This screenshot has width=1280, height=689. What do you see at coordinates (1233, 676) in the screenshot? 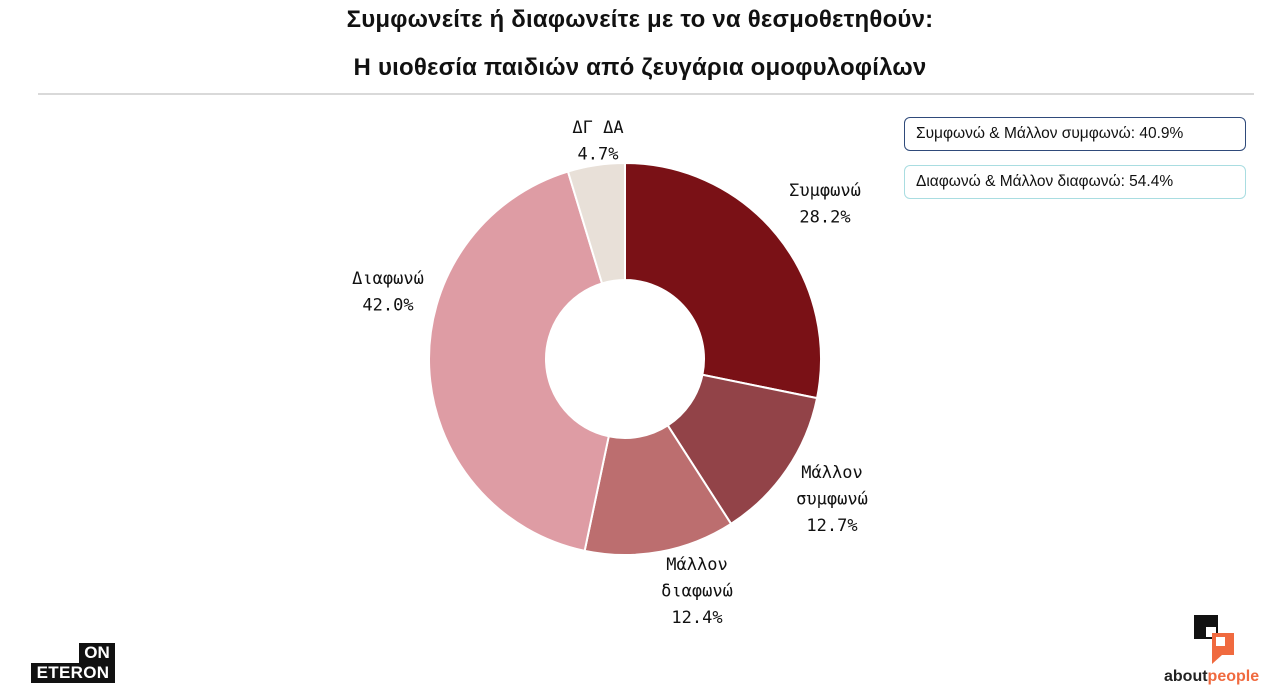
I see `wordmark-people: people` at bounding box center [1233, 676].